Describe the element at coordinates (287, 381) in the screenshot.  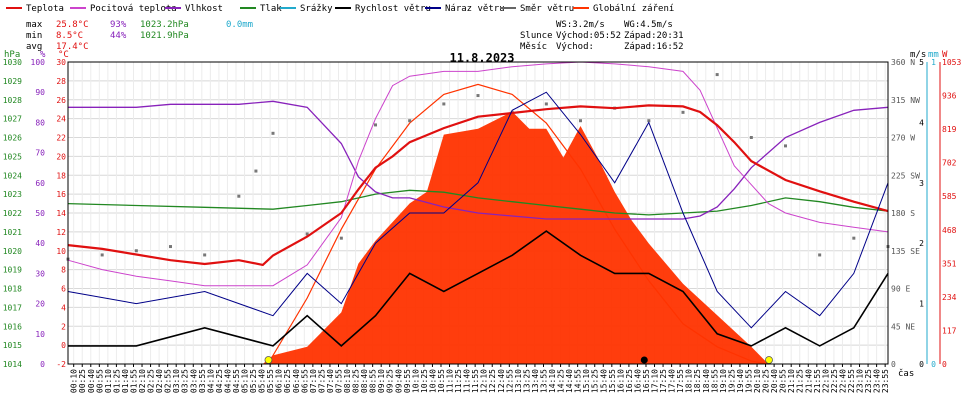
I see `x-tick-label: 06:25` at that location.